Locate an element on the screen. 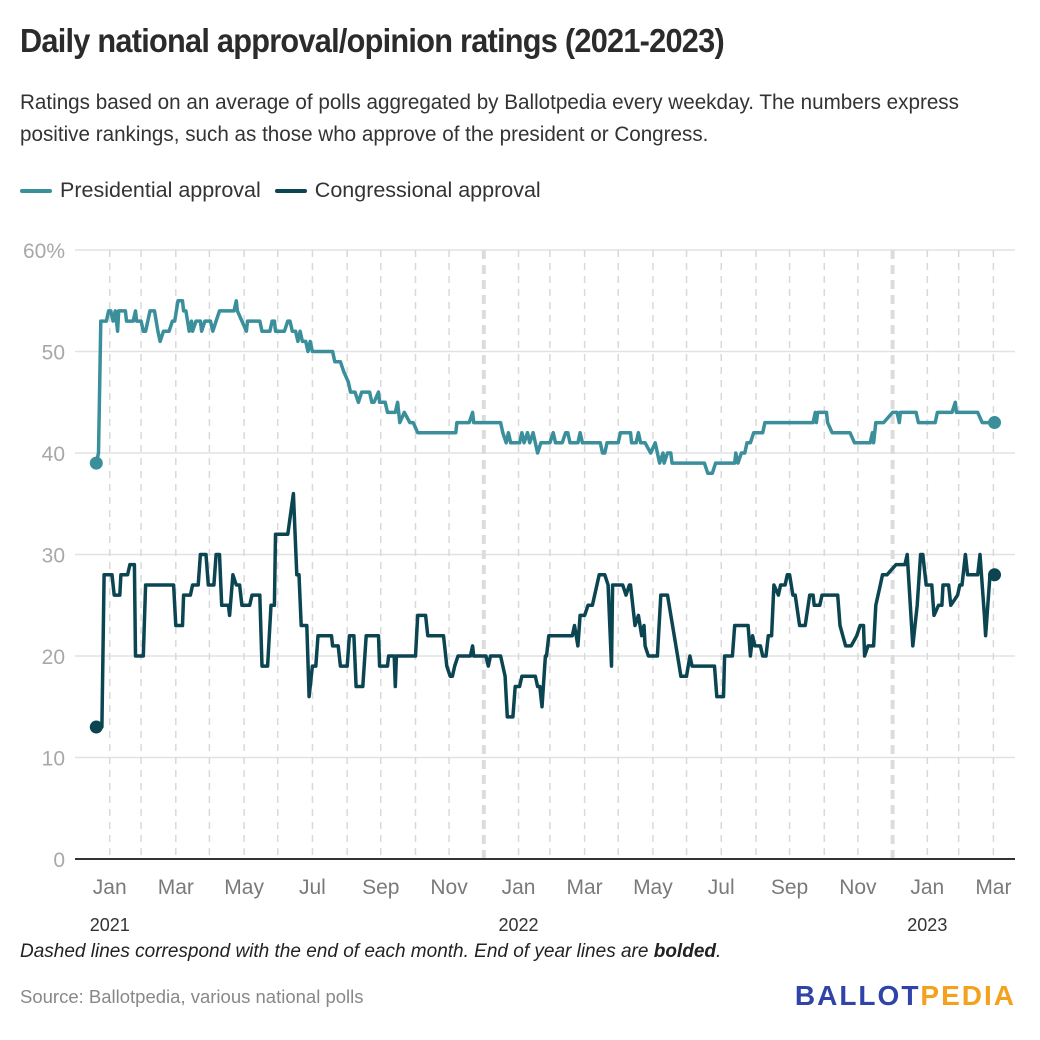 The width and height of the screenshot is (1040, 1040). logo-pedia: PEDIA is located at coordinates (968, 995).